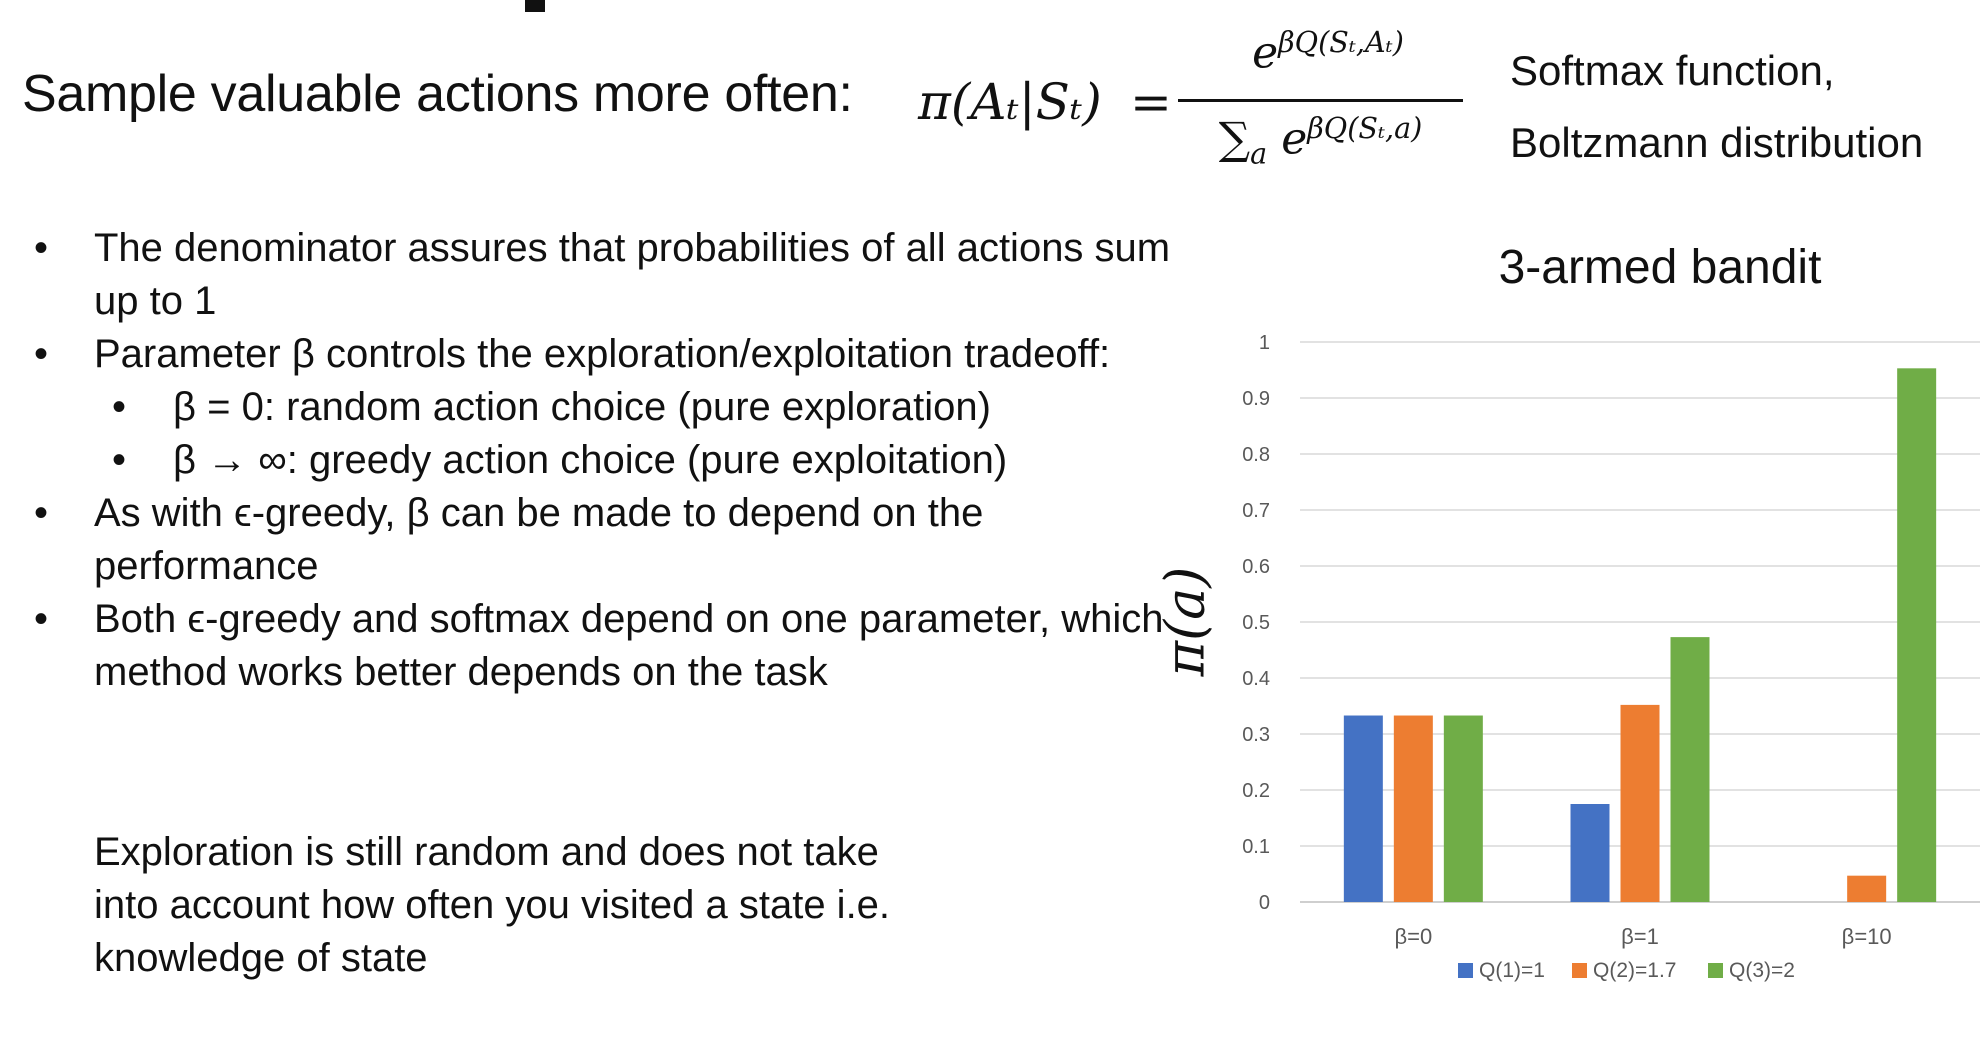 The image size is (1988, 1052). I want to click on formula-caption-line: Boltzmann distribution, so click(1717, 142).